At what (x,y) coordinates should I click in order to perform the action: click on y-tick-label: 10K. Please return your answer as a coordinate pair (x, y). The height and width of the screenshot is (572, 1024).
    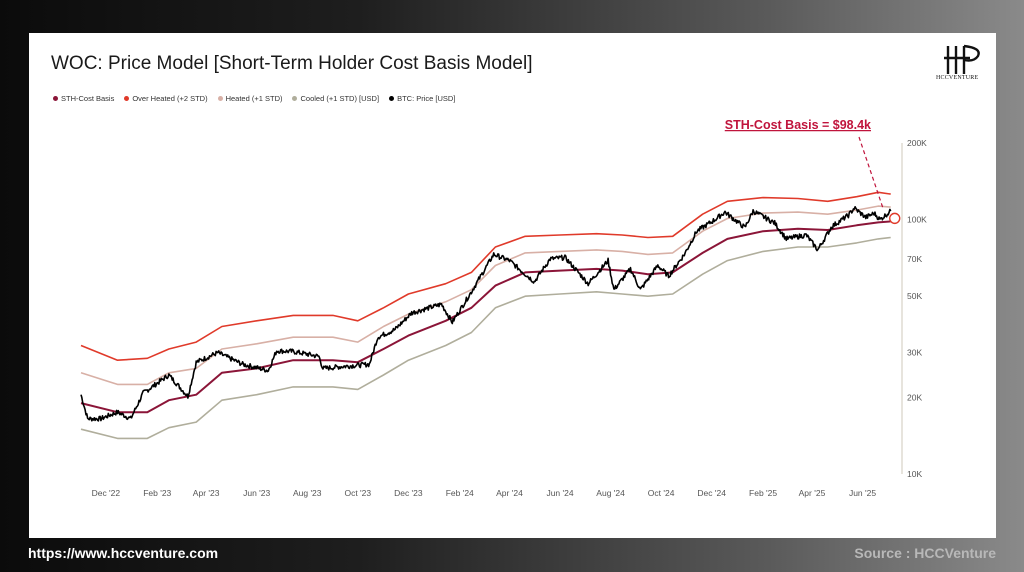
    Looking at the image, I should click on (914, 474).